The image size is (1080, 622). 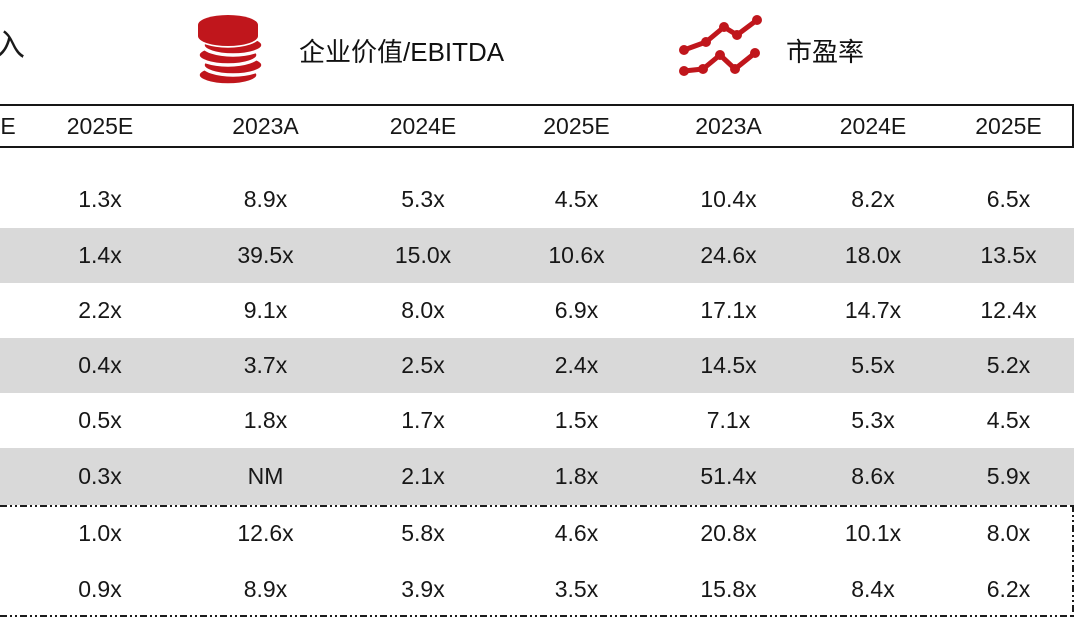 What do you see at coordinates (1008, 365) in the screenshot?
I see `table-cell: 5.2x` at bounding box center [1008, 365].